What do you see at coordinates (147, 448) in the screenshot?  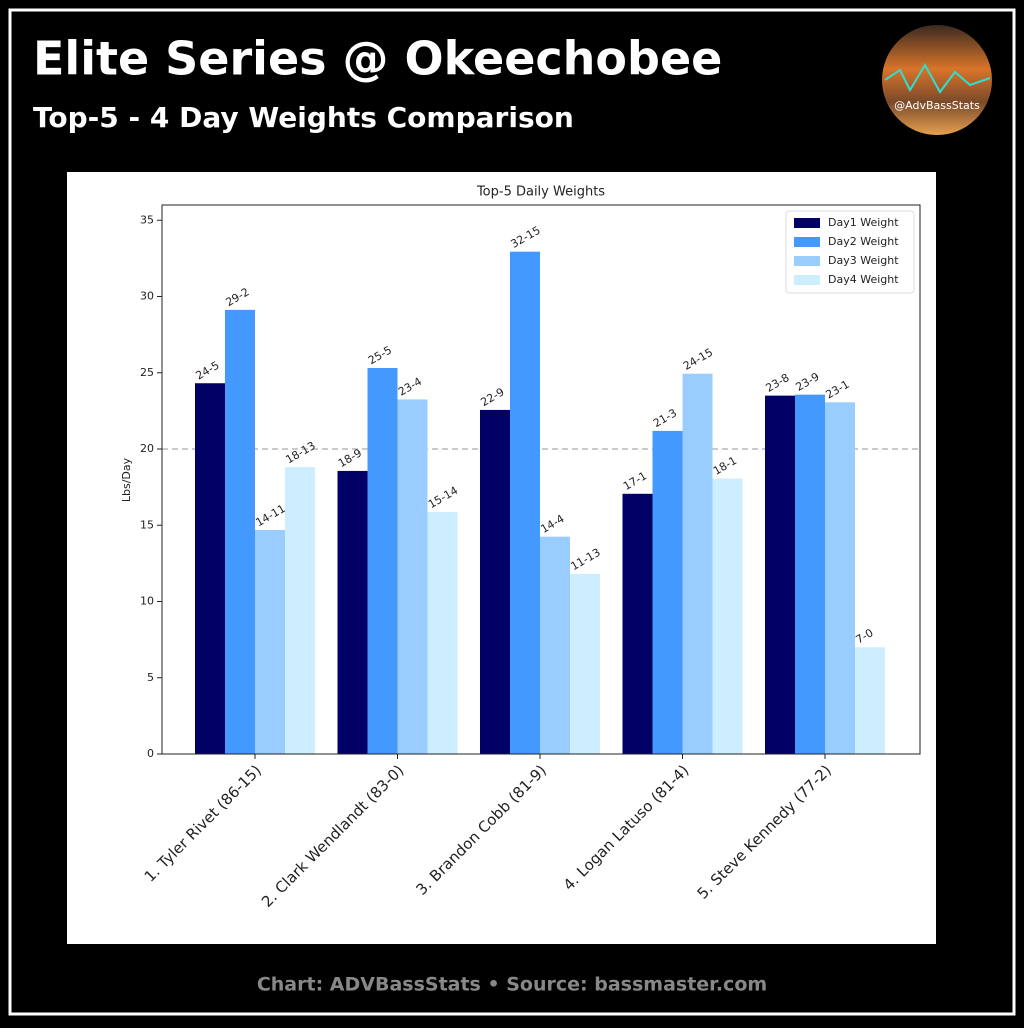 I see `y-tick-label: 20` at bounding box center [147, 448].